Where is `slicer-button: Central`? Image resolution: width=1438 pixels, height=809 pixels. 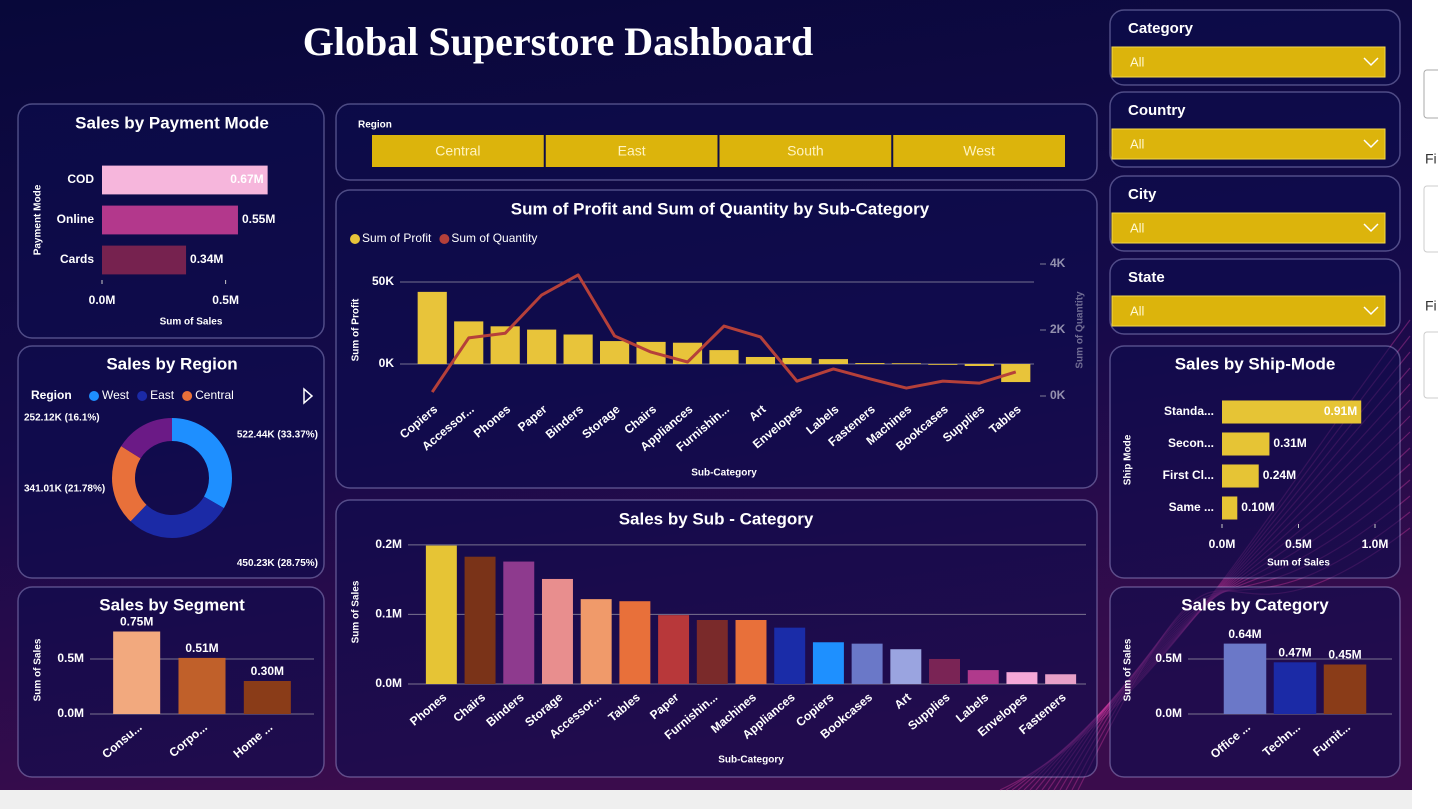
slicer-button: Central is located at coordinates (458, 151).